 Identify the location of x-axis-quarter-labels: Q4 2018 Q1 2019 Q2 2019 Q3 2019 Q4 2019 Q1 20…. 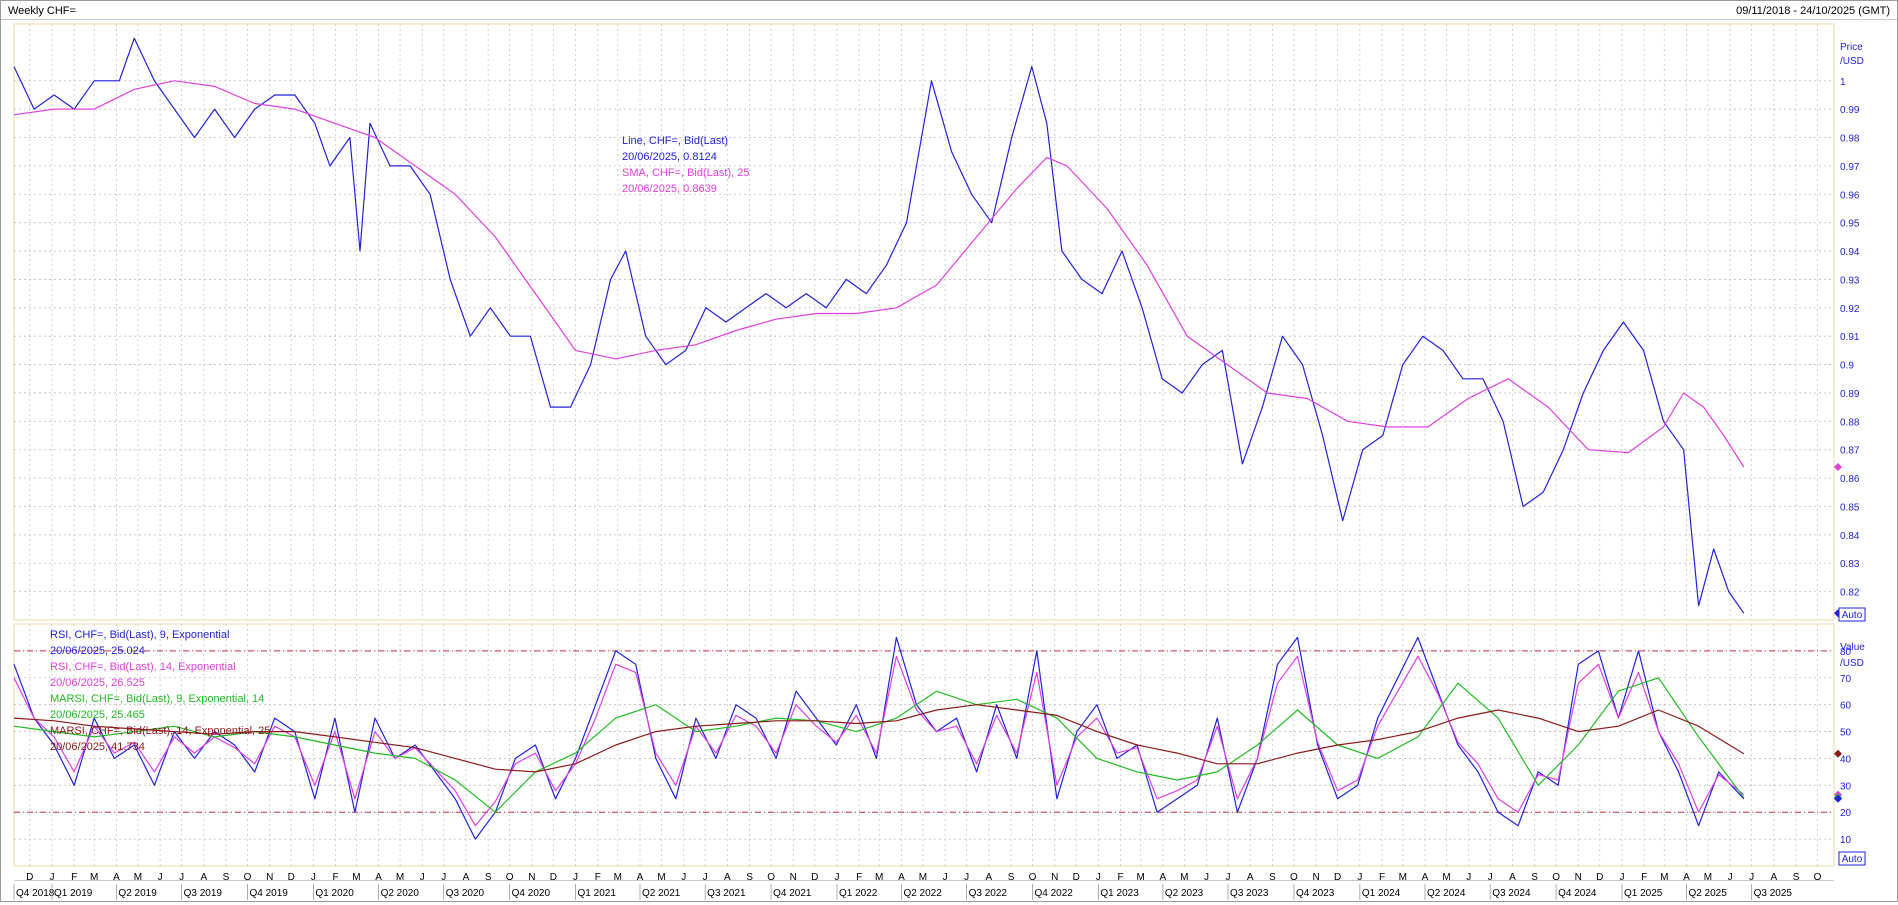
(903, 892).